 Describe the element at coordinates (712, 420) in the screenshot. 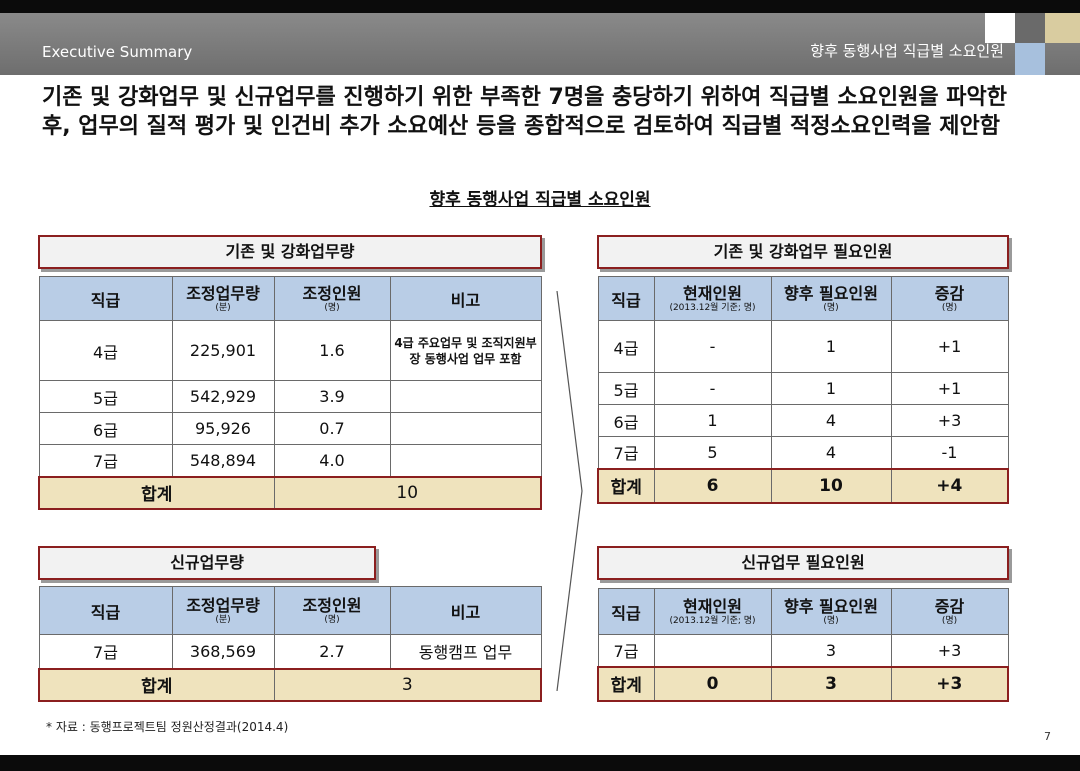

I see `cell-current: 1` at that location.